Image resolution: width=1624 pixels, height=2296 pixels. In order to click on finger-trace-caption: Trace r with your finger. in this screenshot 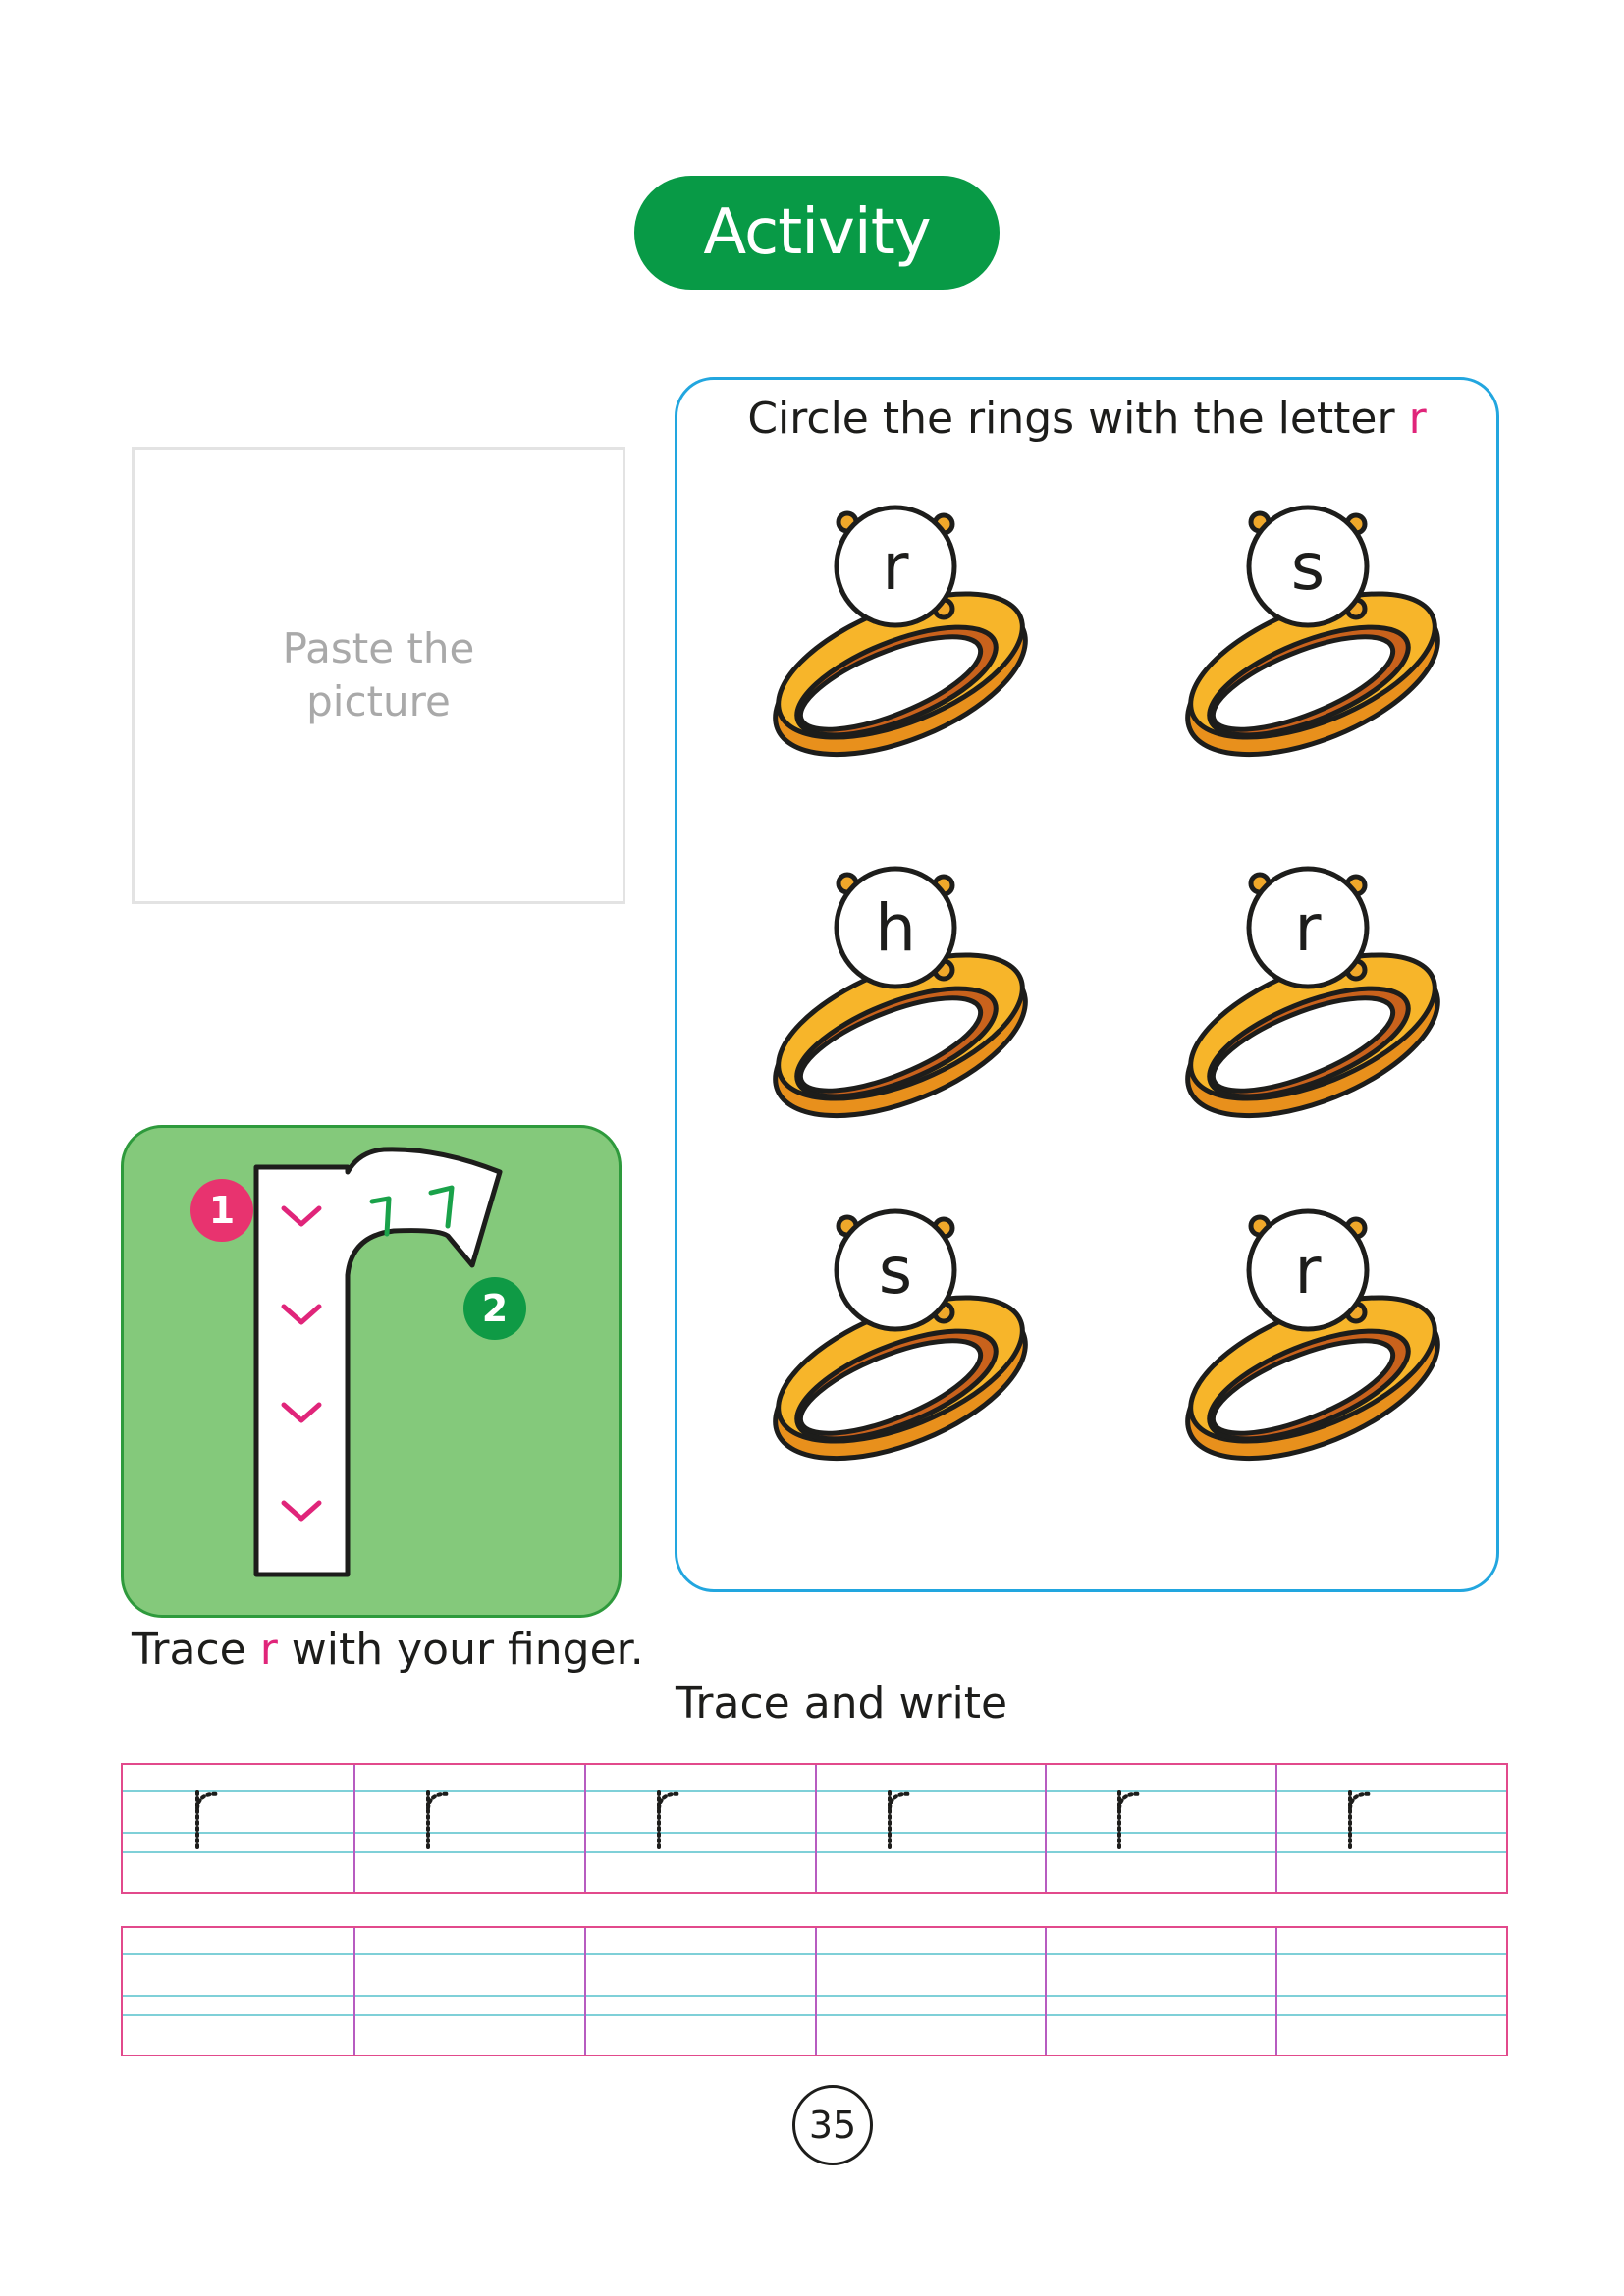, I will do `click(388, 1650)`.